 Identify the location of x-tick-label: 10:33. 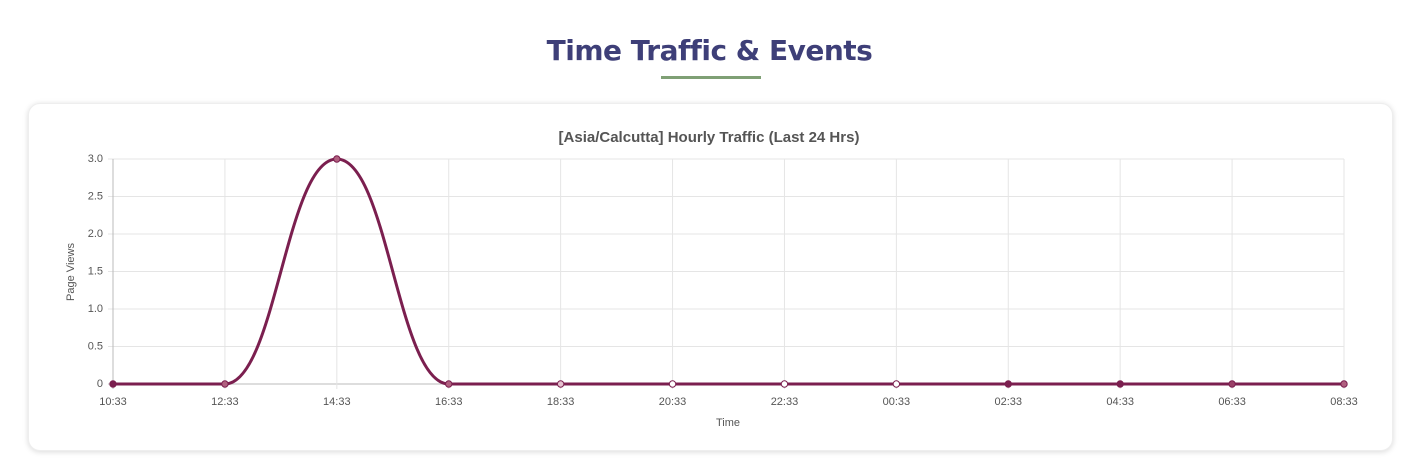
(113, 402).